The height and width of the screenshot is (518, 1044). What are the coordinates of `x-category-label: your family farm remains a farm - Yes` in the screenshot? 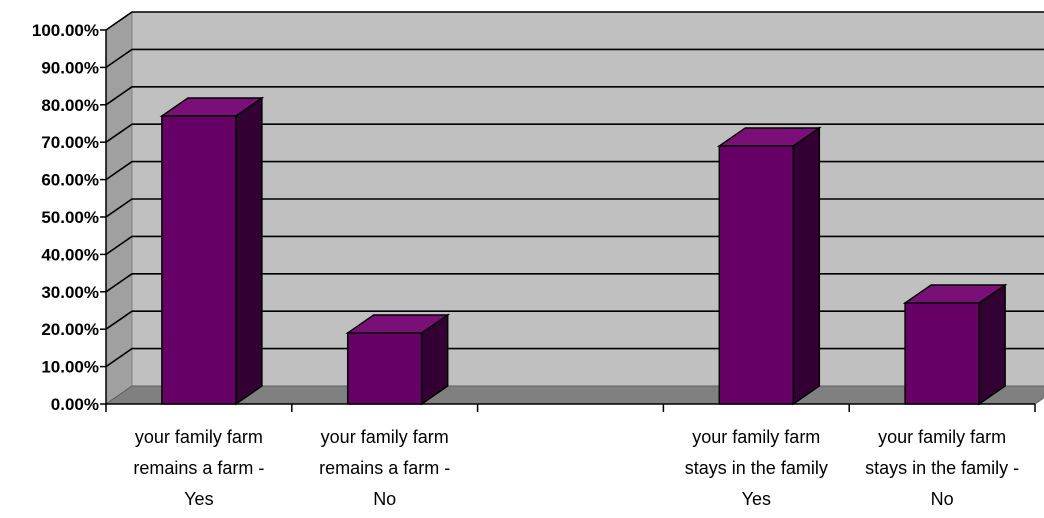 It's located at (198, 468).